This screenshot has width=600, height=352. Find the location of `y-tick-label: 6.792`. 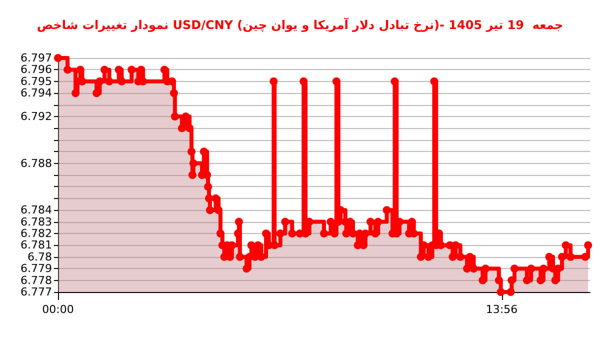

y-tick-label: 6.792 is located at coordinates (36, 116).